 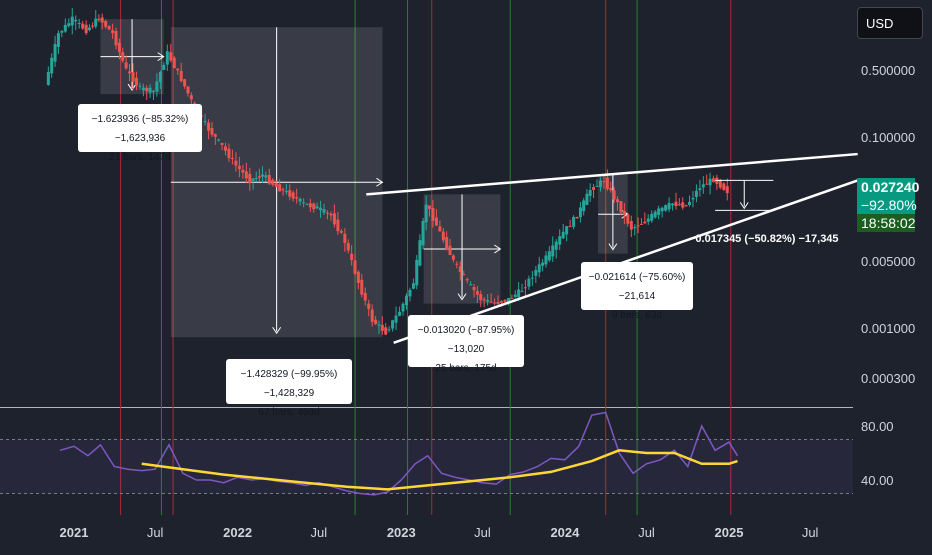 I want to click on price-axis-label: 0.001000, so click(x=888, y=328).